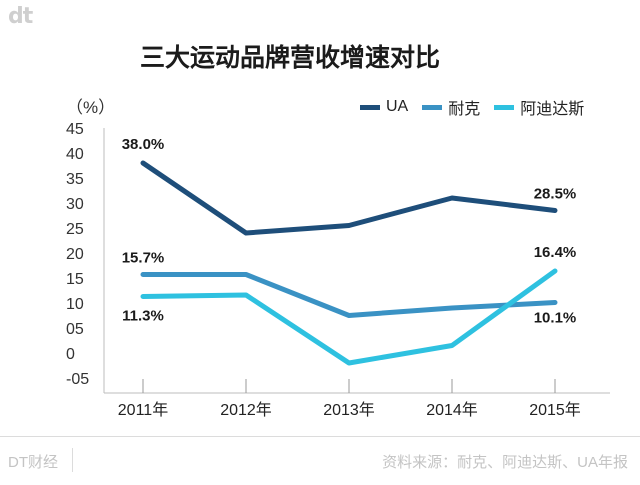 This screenshot has width=640, height=485. Describe the element at coordinates (75, 129) in the screenshot. I see `y-tick-label: 45` at that location.